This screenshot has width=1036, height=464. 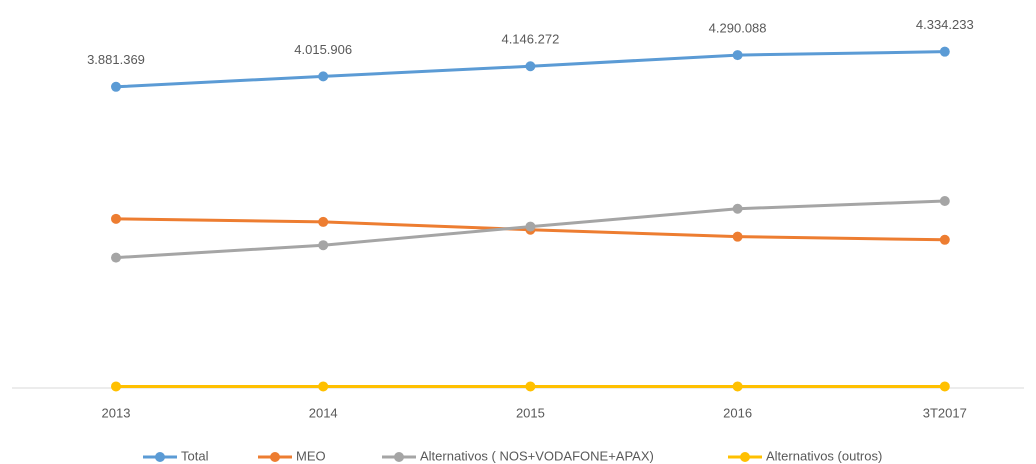 What do you see at coordinates (116, 59) in the screenshot?
I see `data-label: 3.881.369` at bounding box center [116, 59].